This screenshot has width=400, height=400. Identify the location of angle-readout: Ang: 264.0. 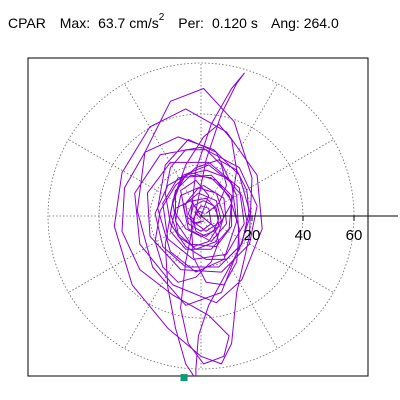
(305, 23).